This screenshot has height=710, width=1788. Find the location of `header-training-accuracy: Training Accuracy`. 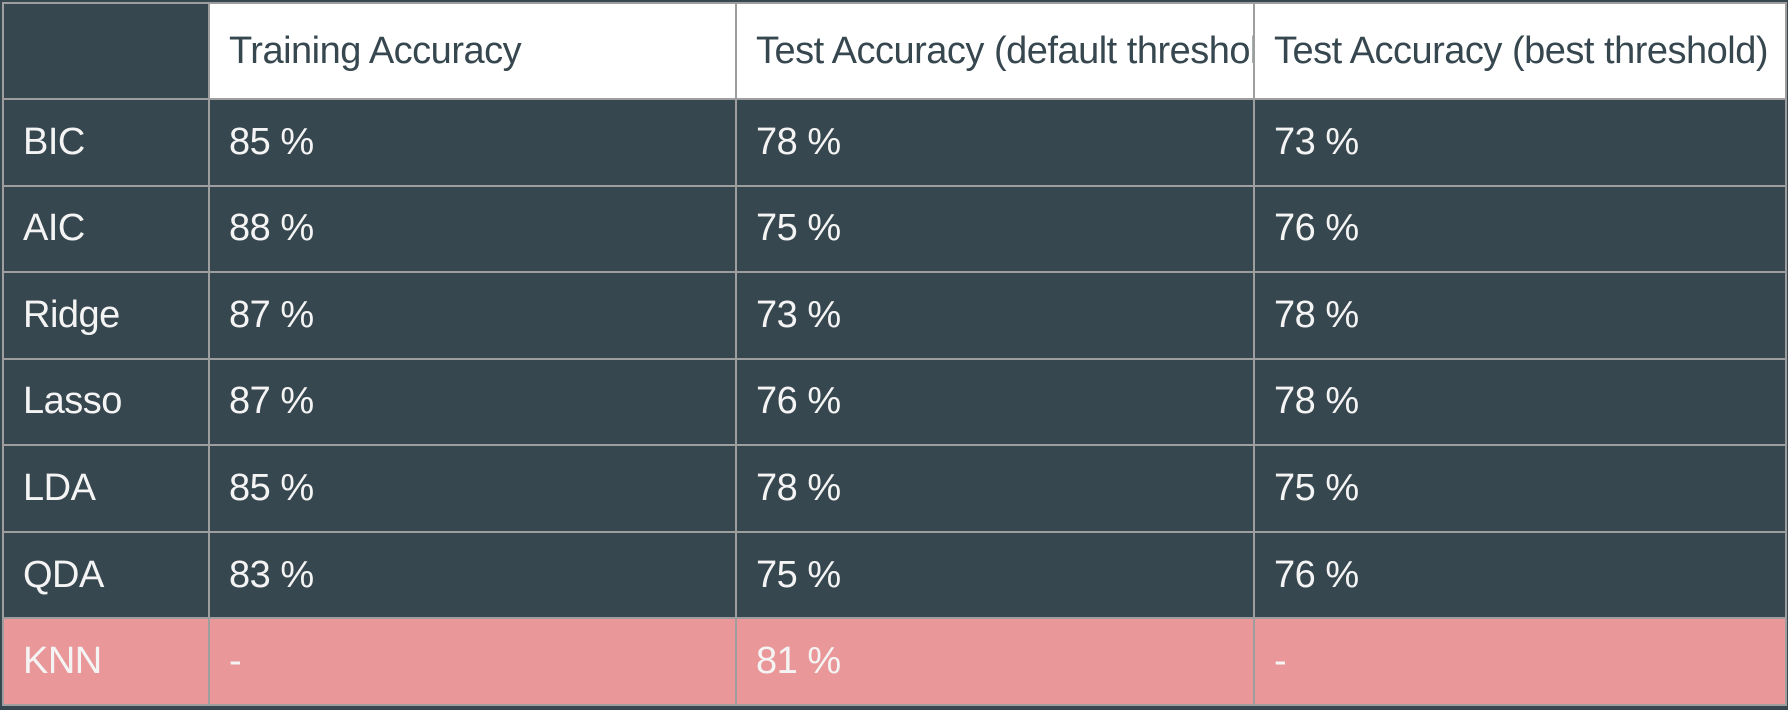

header-training-accuracy: Training Accuracy is located at coordinates (472, 51).